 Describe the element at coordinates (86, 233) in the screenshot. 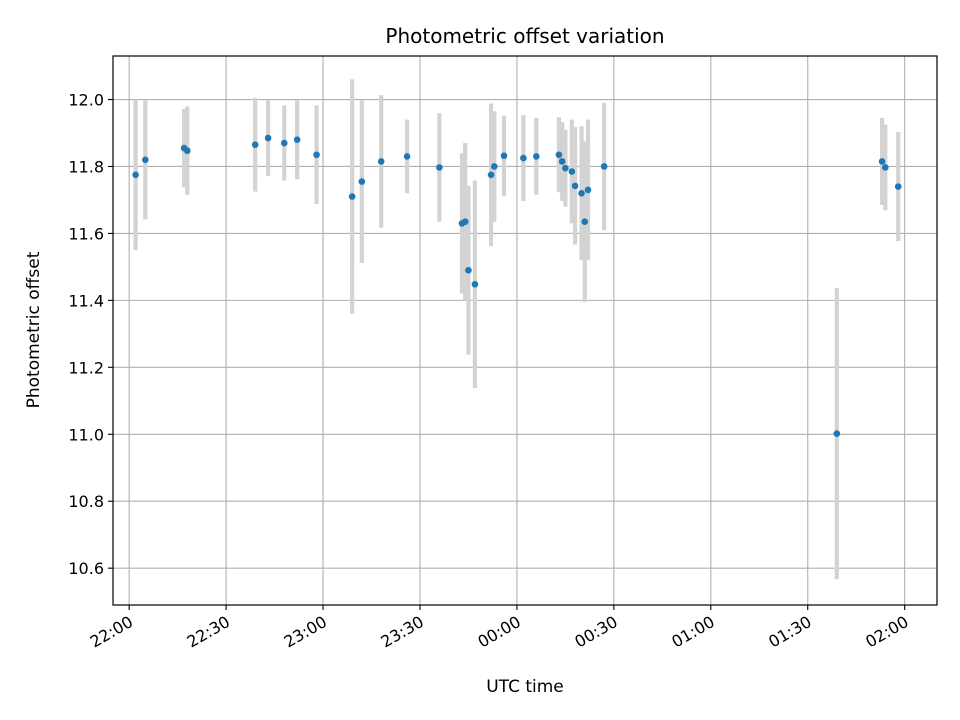

I see `y-tick-label: 11.6` at that location.